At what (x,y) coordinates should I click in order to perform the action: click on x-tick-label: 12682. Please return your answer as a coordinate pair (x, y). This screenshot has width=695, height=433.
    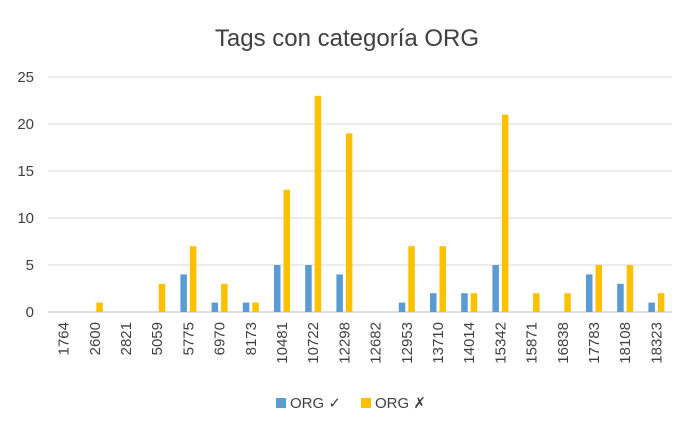
    Looking at the image, I should click on (376, 343).